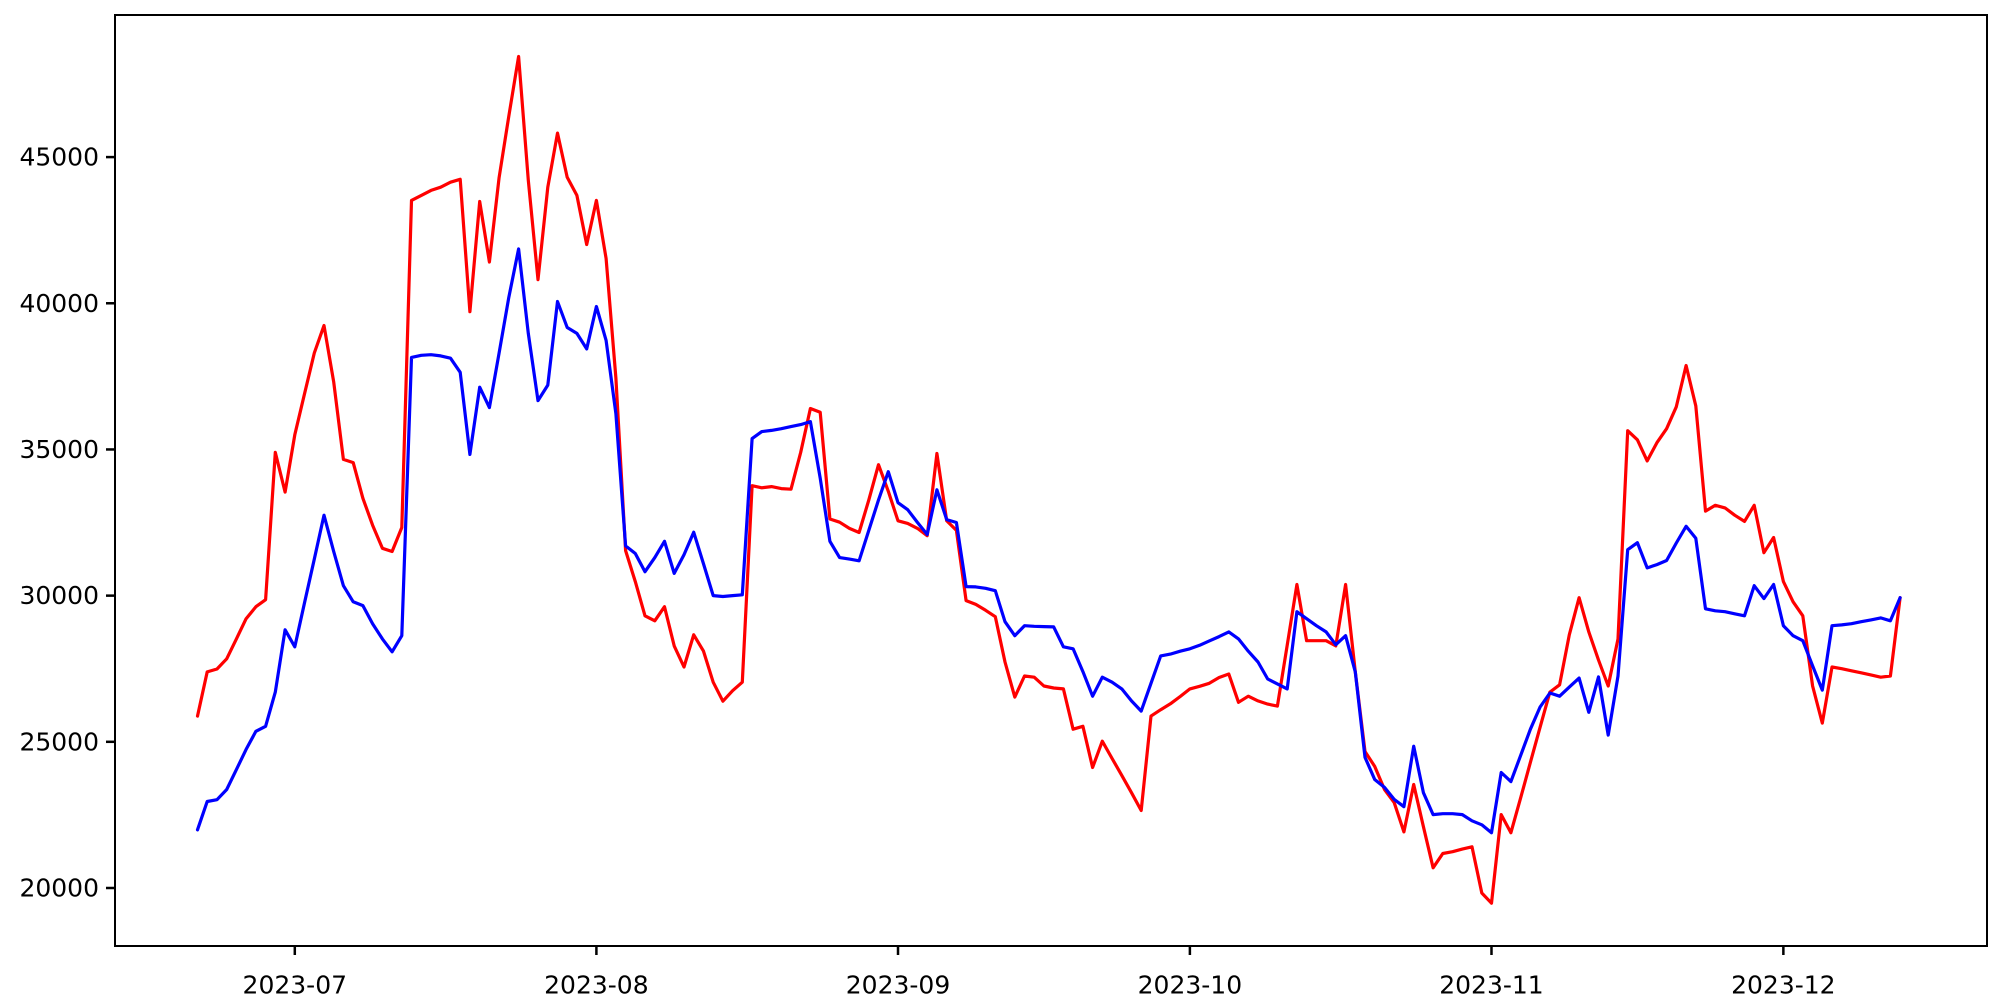 This screenshot has height=1000, width=2000. What do you see at coordinates (59, 303) in the screenshot?
I see `y-tick-label: 40000` at bounding box center [59, 303].